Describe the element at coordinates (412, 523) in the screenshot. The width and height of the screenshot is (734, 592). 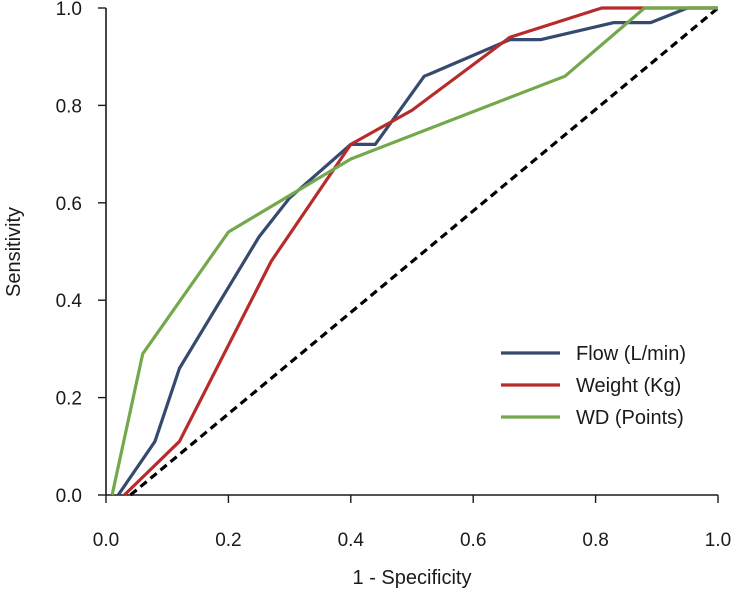
I see `x-ticks: 0.0 0.2 0.4 0.6 0.8 1.0` at that location.